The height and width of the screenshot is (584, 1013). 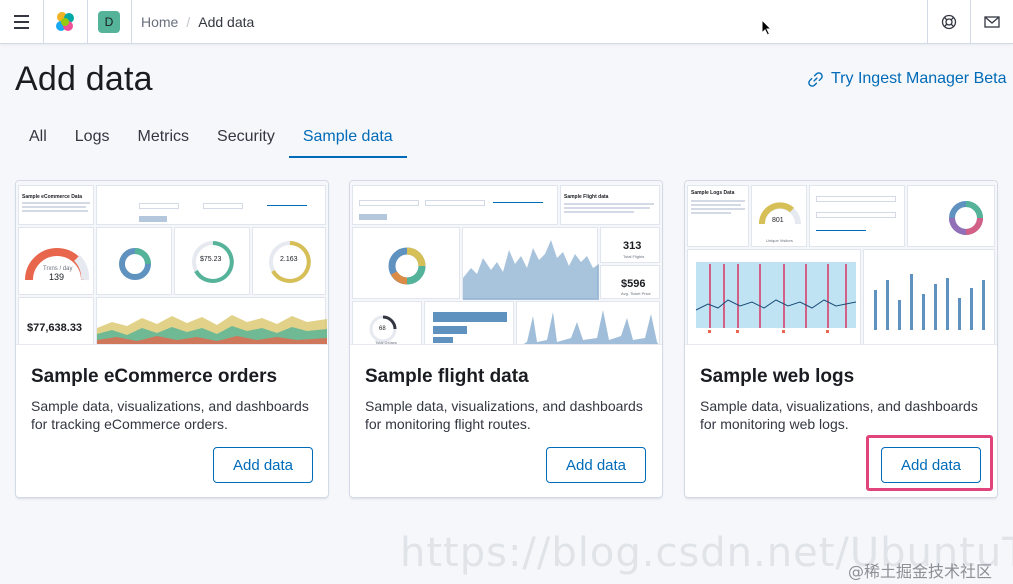 I want to click on preview-heading: Sample Logs Data, so click(x=713, y=193).